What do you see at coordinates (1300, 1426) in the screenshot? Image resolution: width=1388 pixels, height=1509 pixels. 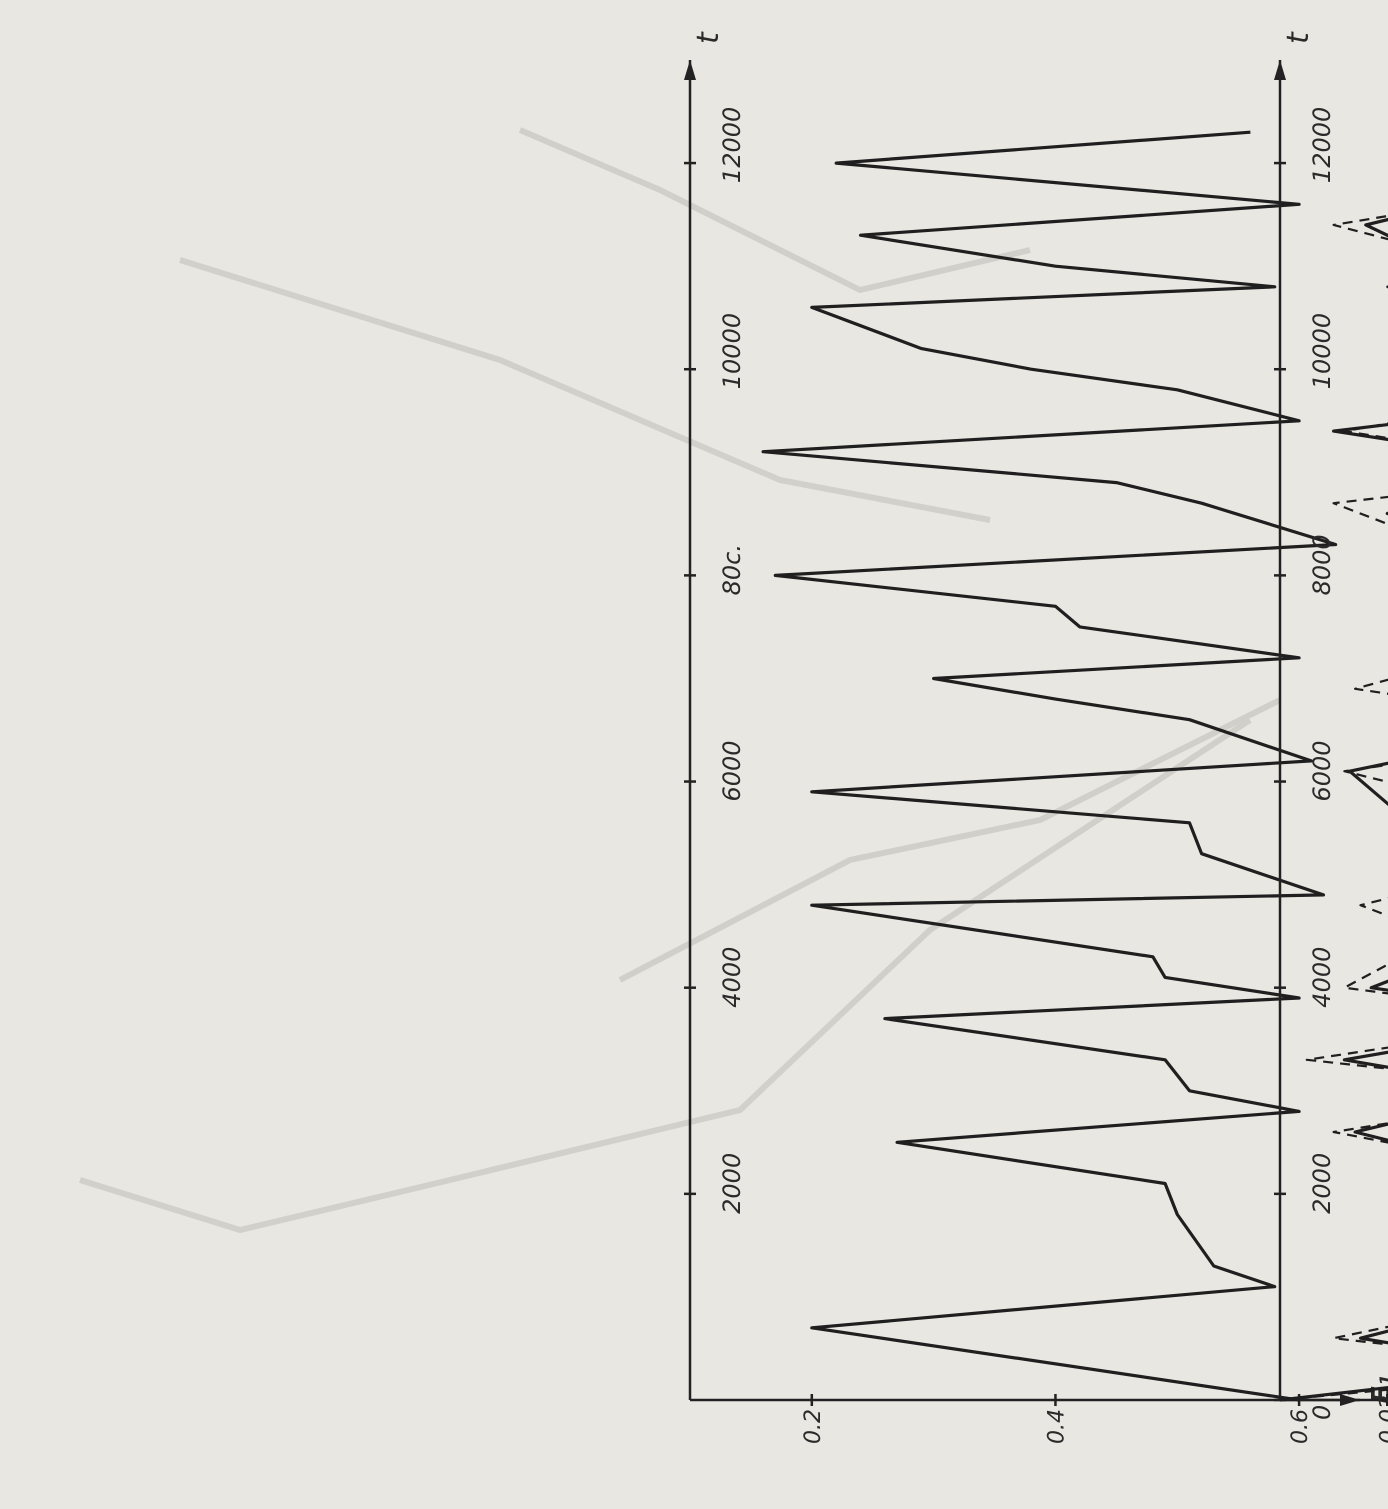 I see `y-tick-label: 0.6` at bounding box center [1300, 1426].